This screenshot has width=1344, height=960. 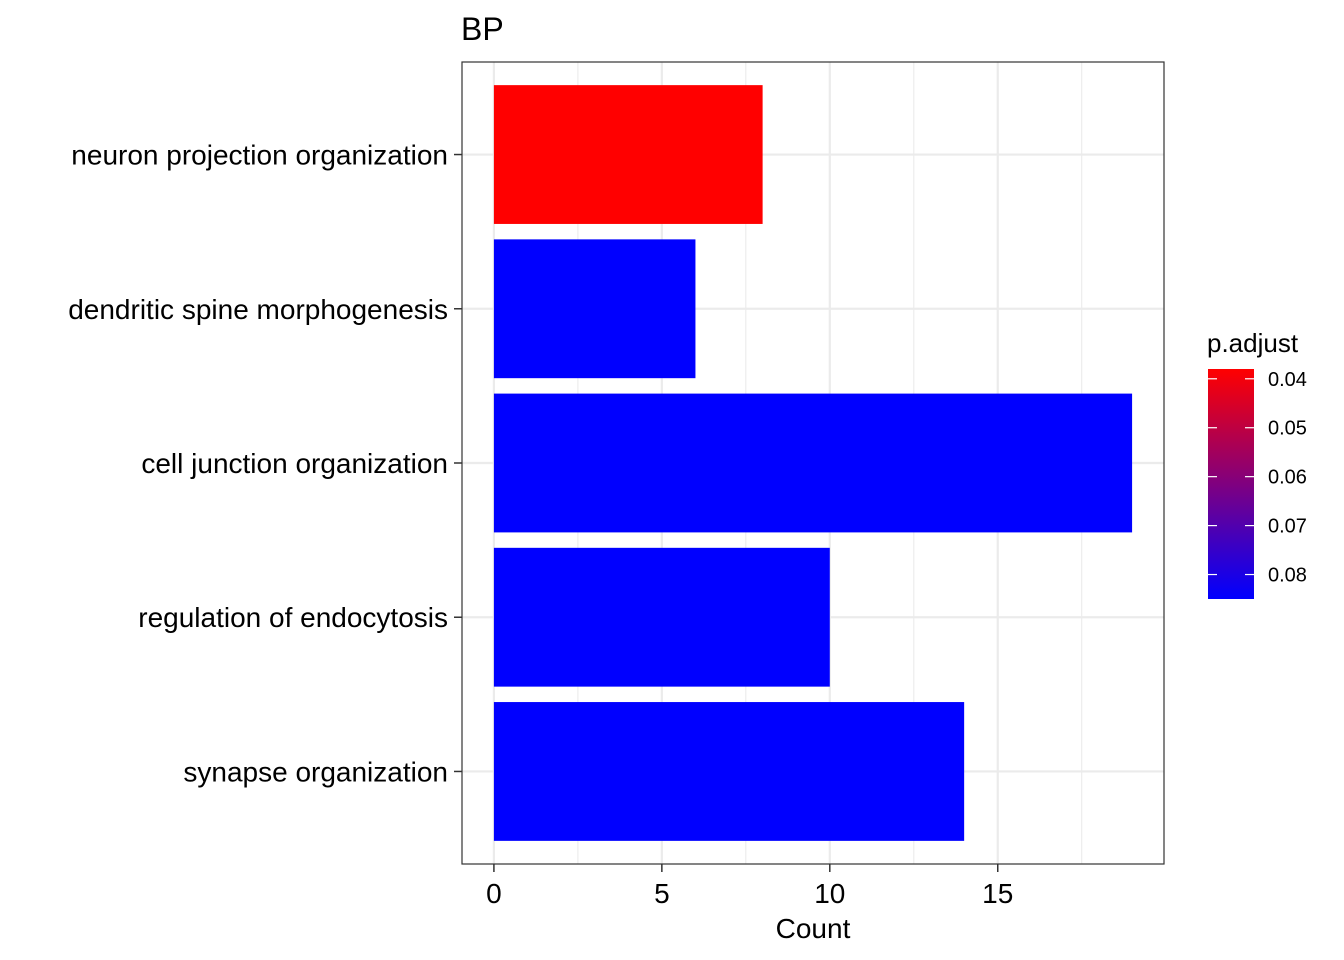 I want to click on legend: p.adjust 0.04 0.05 0.06 0.07 0.08, so click(x=1257, y=463).